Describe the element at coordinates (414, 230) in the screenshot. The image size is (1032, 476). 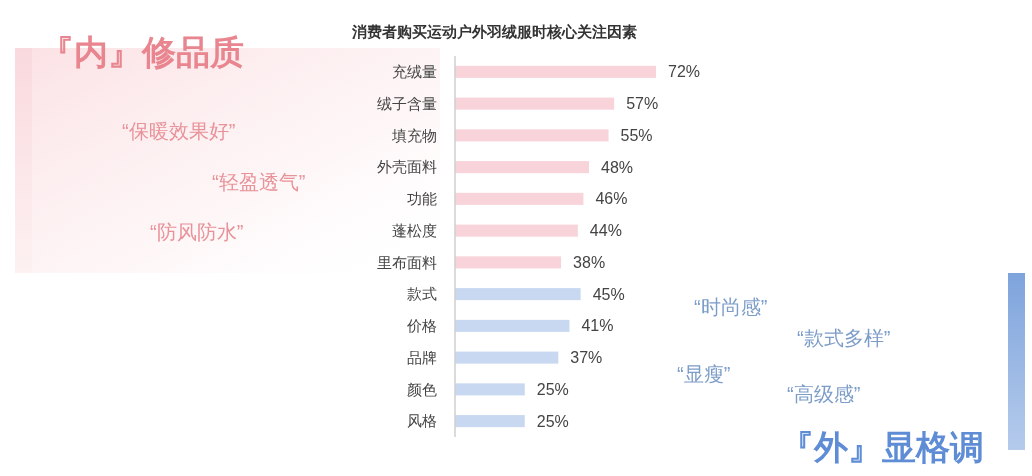
I see `y-tick-label: 蓬松度` at that location.